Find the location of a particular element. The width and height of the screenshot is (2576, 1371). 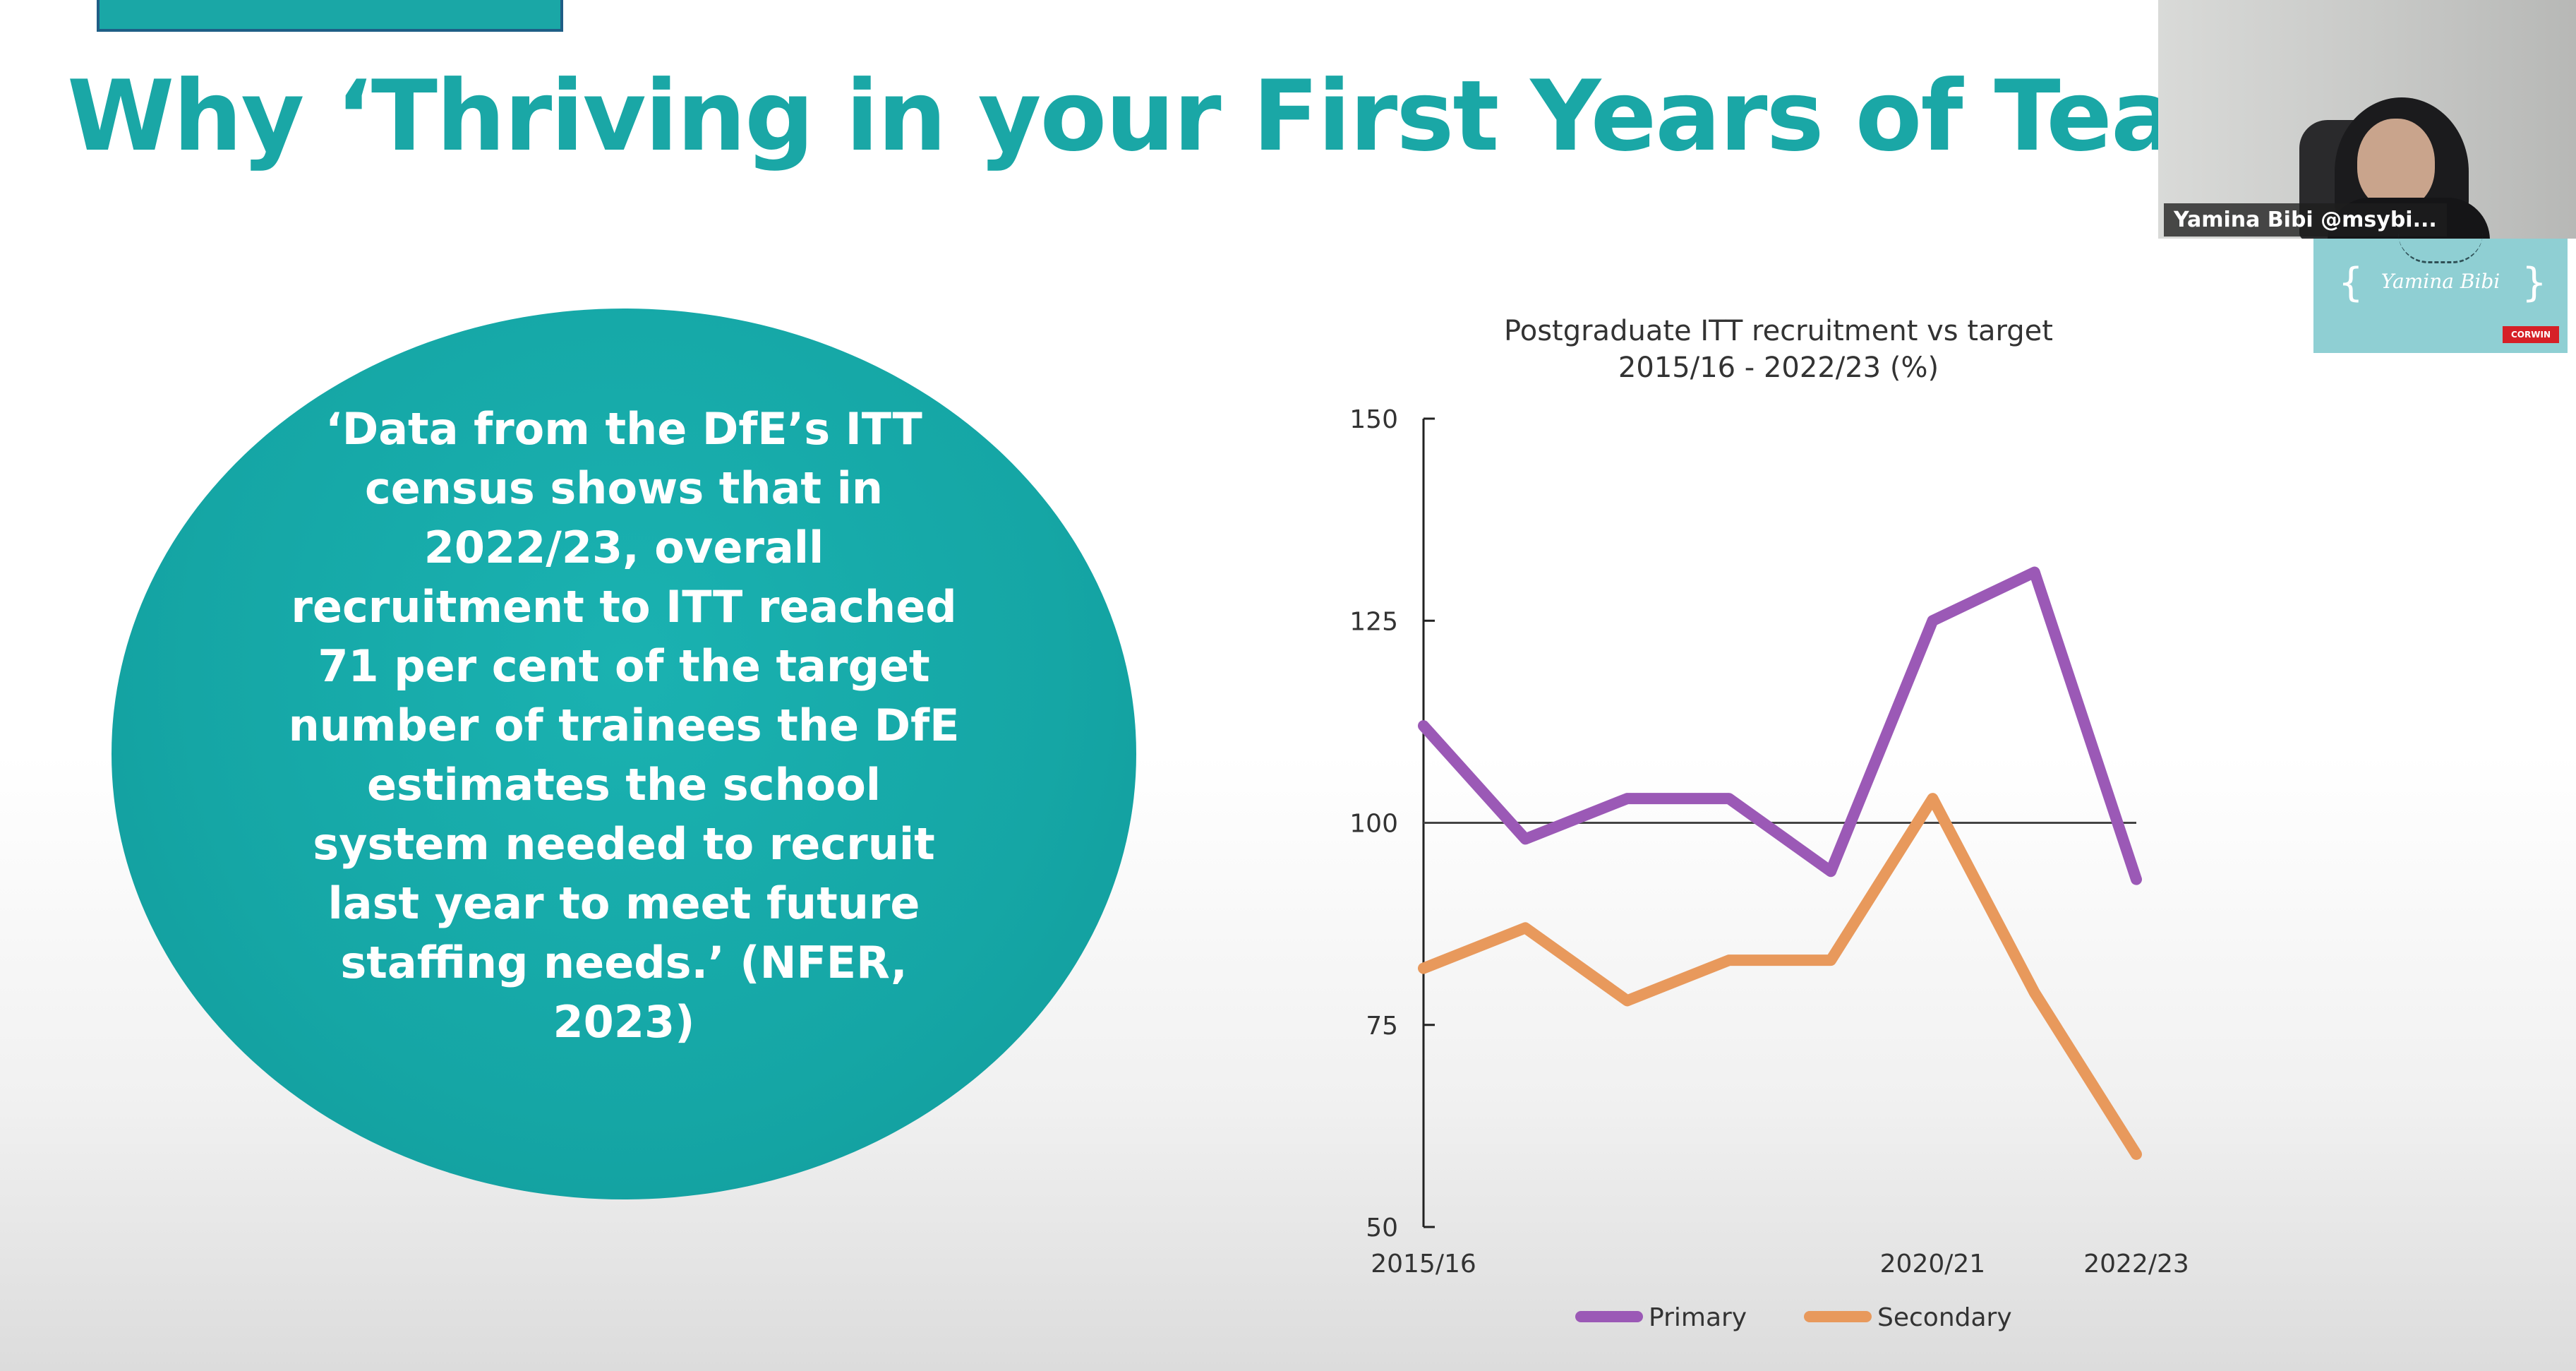

promo-brace-left: { is located at coordinates (2351, 283).